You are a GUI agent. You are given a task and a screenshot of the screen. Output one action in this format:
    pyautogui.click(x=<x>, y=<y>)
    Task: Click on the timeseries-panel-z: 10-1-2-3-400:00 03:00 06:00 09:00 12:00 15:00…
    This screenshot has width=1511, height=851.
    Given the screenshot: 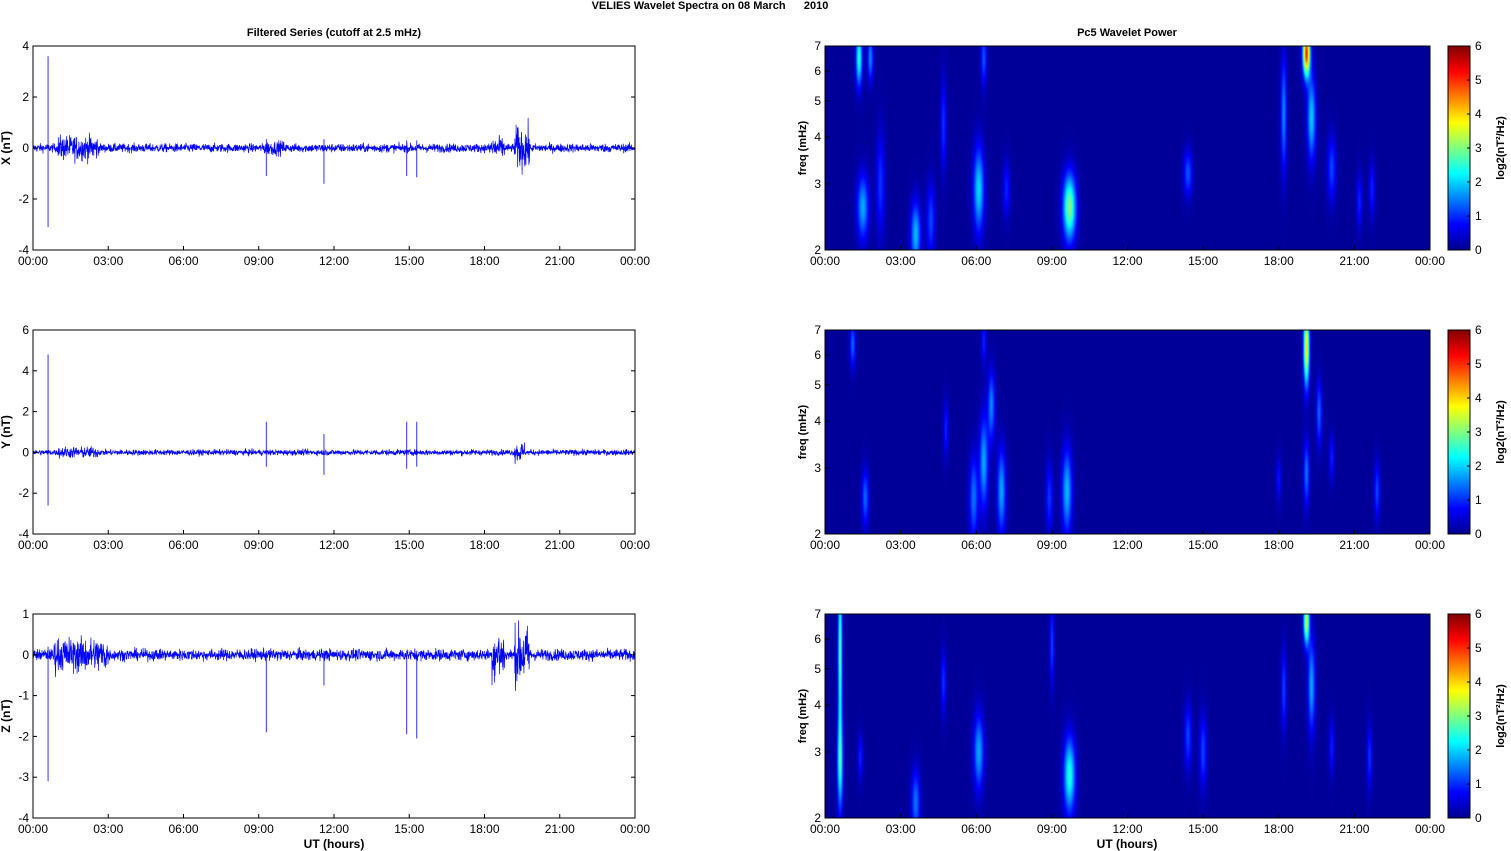 What is the action you would take?
    pyautogui.click(x=325, y=721)
    